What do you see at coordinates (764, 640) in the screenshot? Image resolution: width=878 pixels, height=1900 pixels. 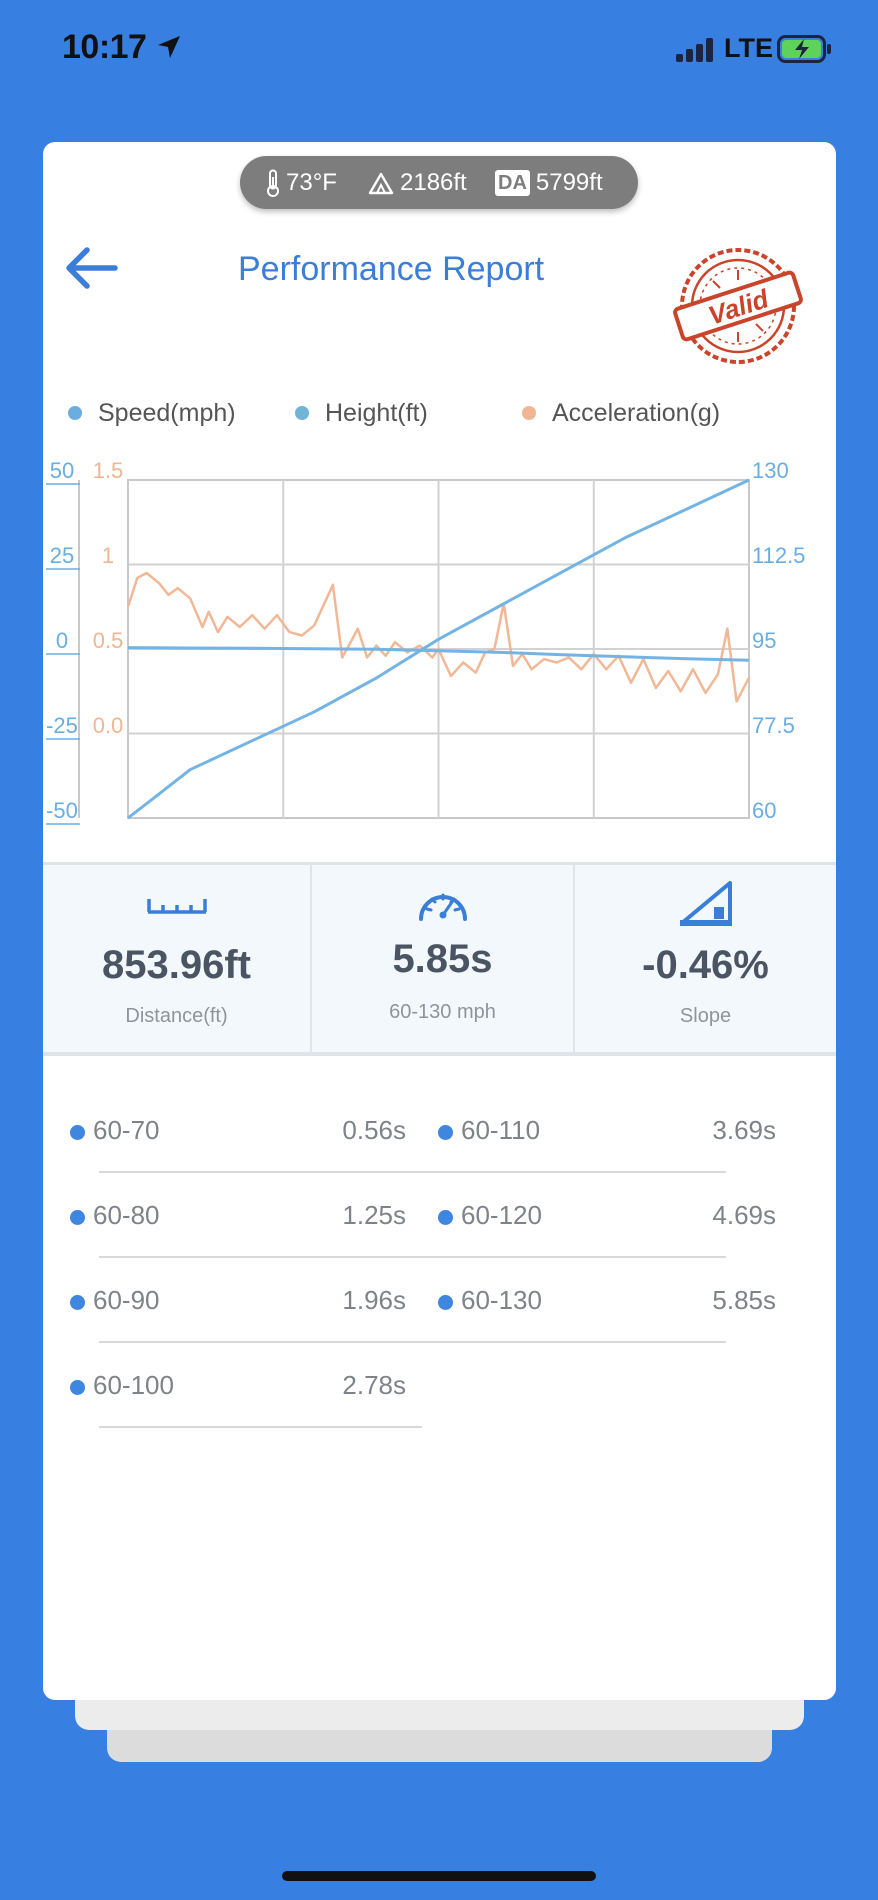 I see `speed-tick-label: 95` at bounding box center [764, 640].